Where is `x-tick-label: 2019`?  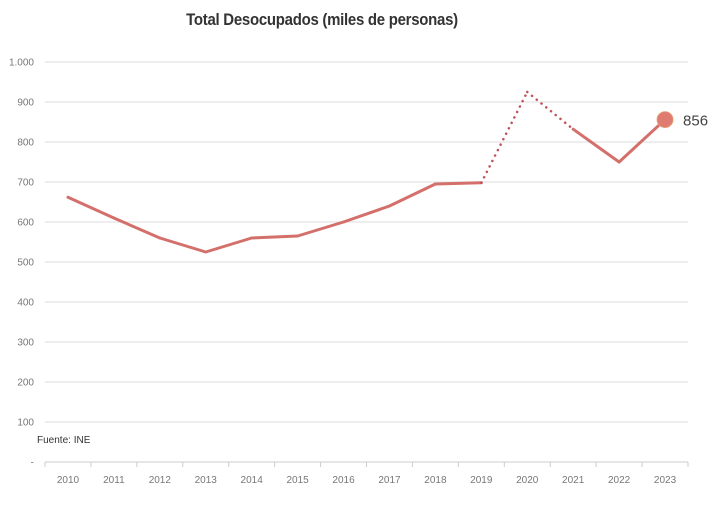 x-tick-label: 2019 is located at coordinates (481, 480).